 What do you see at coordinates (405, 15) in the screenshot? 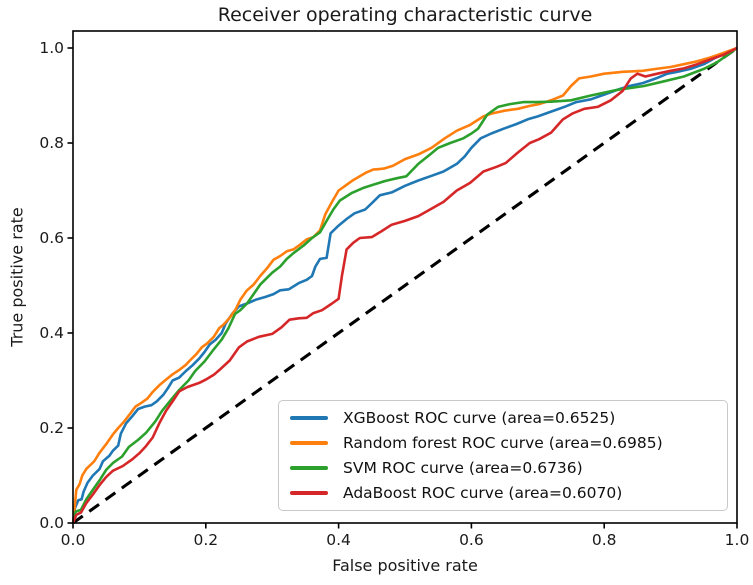
I see `chart-title: Receiver operating characteristic curve` at bounding box center [405, 15].